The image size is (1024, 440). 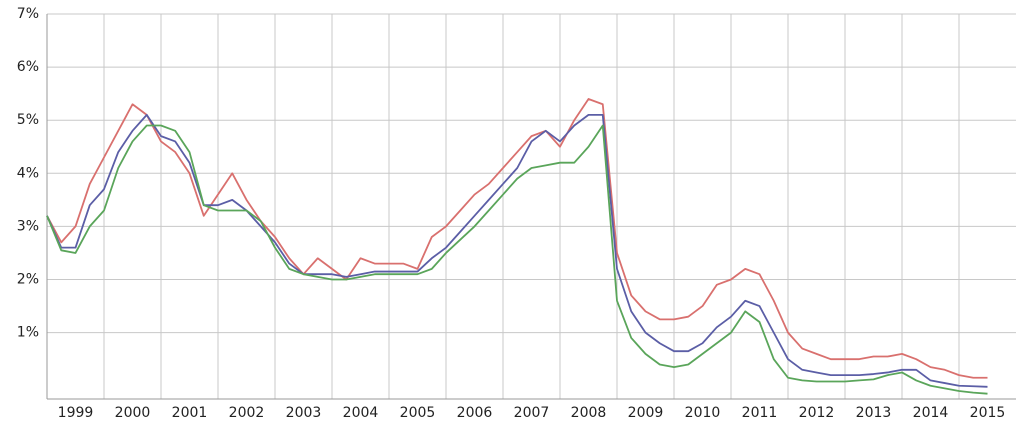 What do you see at coordinates (931, 413) in the screenshot?
I see `x-tick-label: 2014` at bounding box center [931, 413].